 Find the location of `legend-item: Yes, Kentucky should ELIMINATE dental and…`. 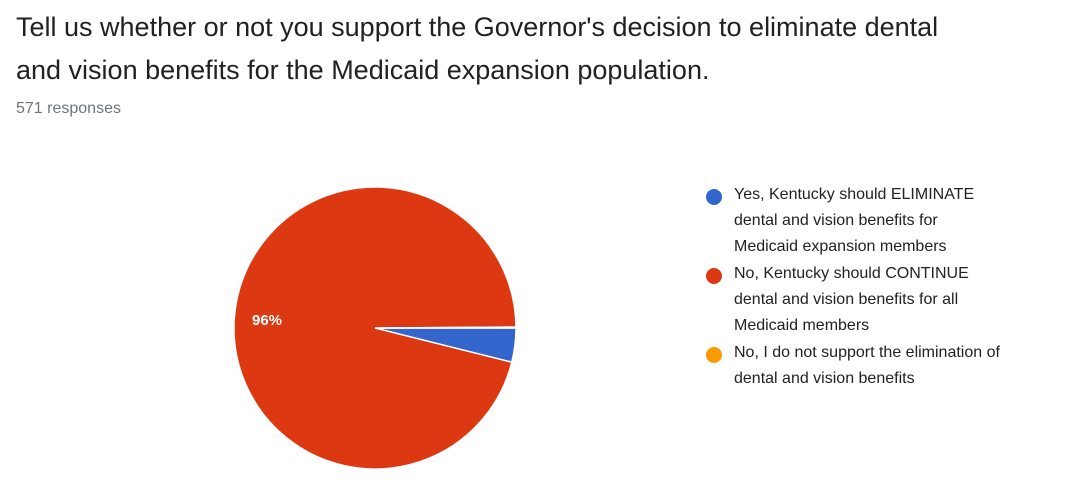

legend-item: Yes, Kentucky should ELIMINATE dental and… is located at coordinates (881, 223).